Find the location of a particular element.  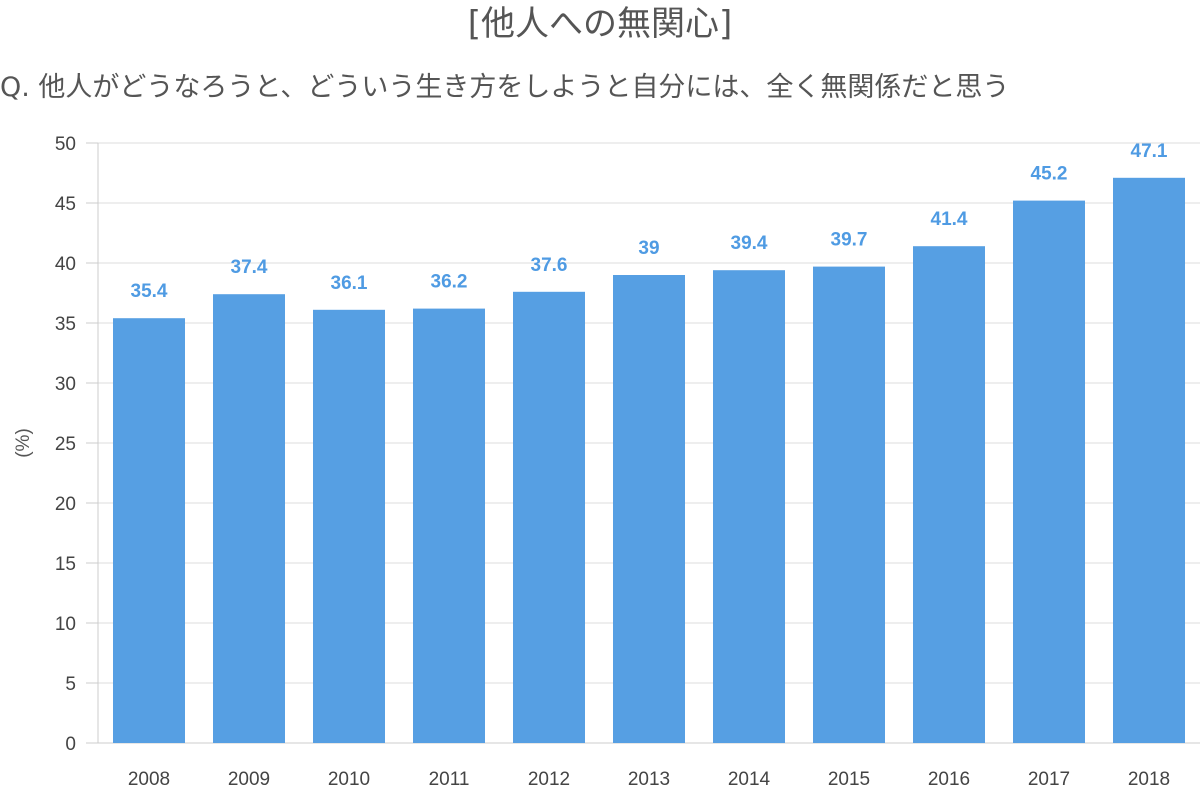

data-label-2014: 39.4 is located at coordinates (749, 243).